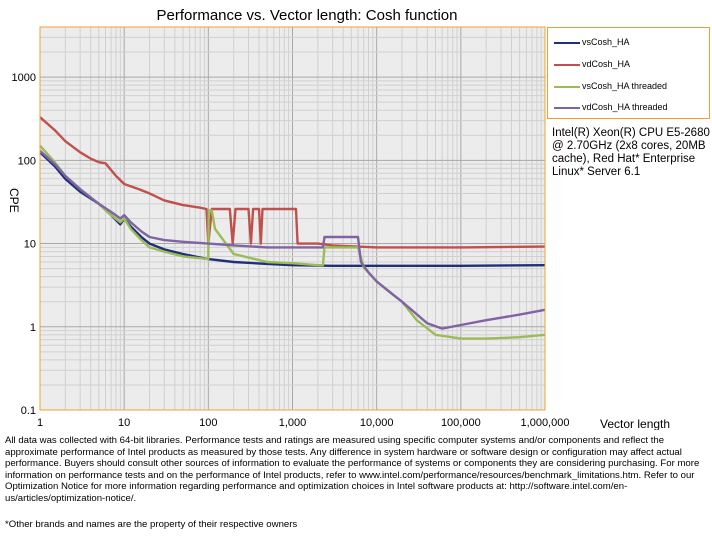 This screenshot has height=546, width=712. I want to click on x-tick-labels: 1 10 100 1,000 10,000 100,000 1,000,000, so click(303, 423).